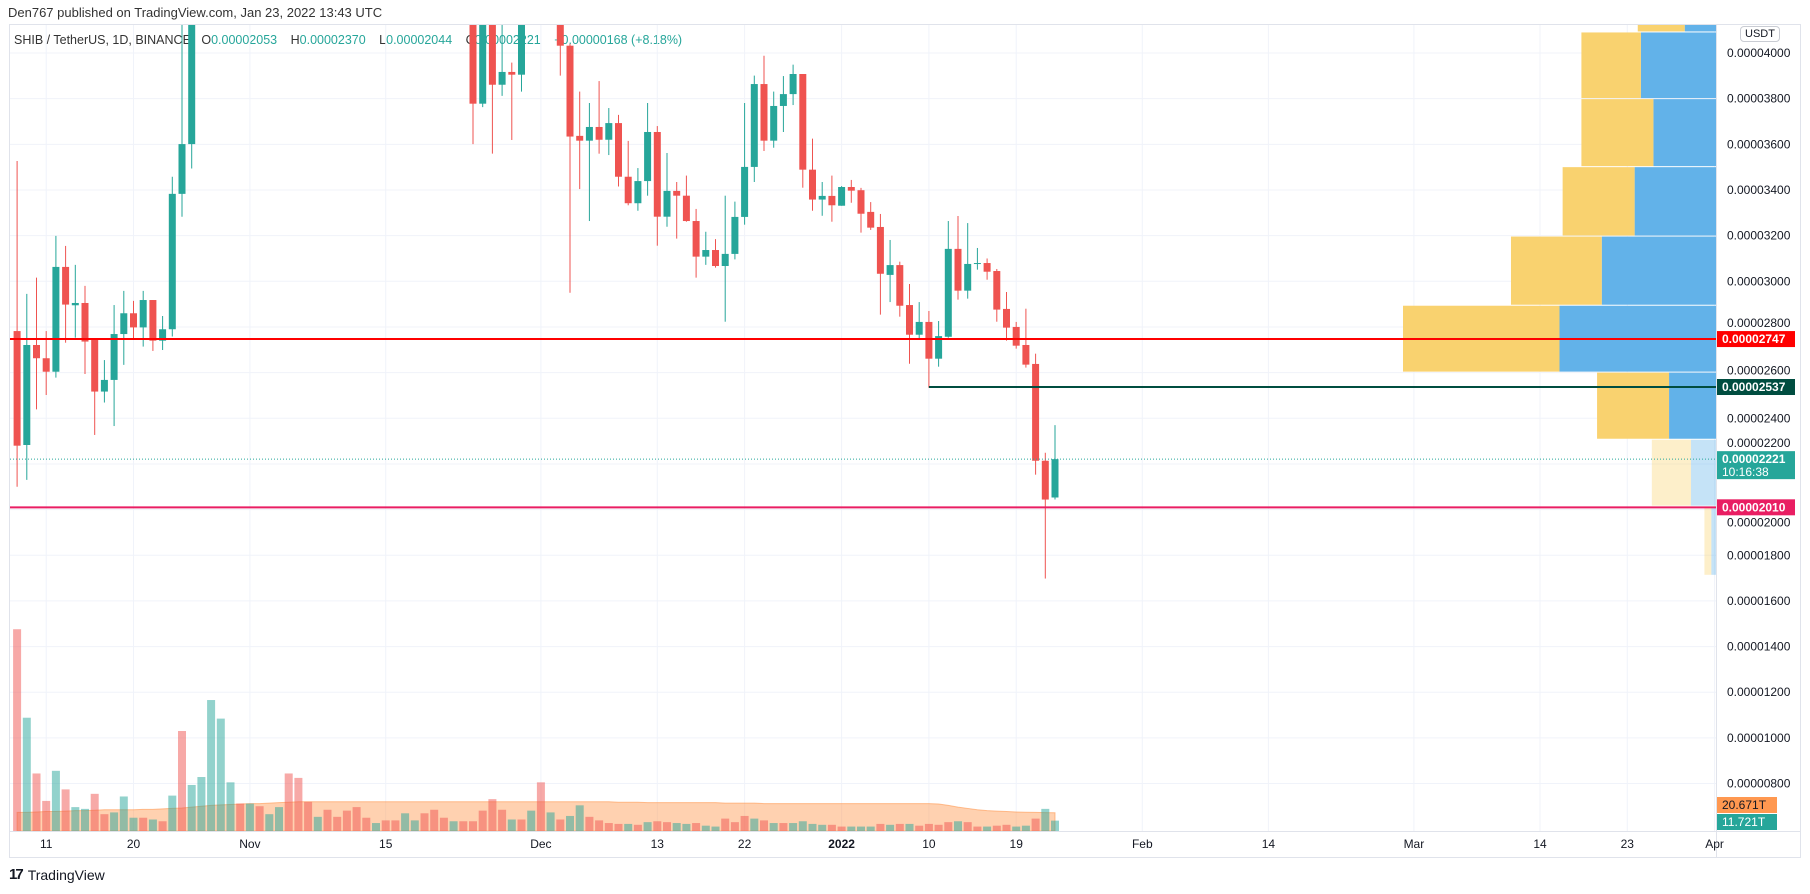  What do you see at coordinates (745, 844) in the screenshot?
I see `time-axis-label: 22` at bounding box center [745, 844].